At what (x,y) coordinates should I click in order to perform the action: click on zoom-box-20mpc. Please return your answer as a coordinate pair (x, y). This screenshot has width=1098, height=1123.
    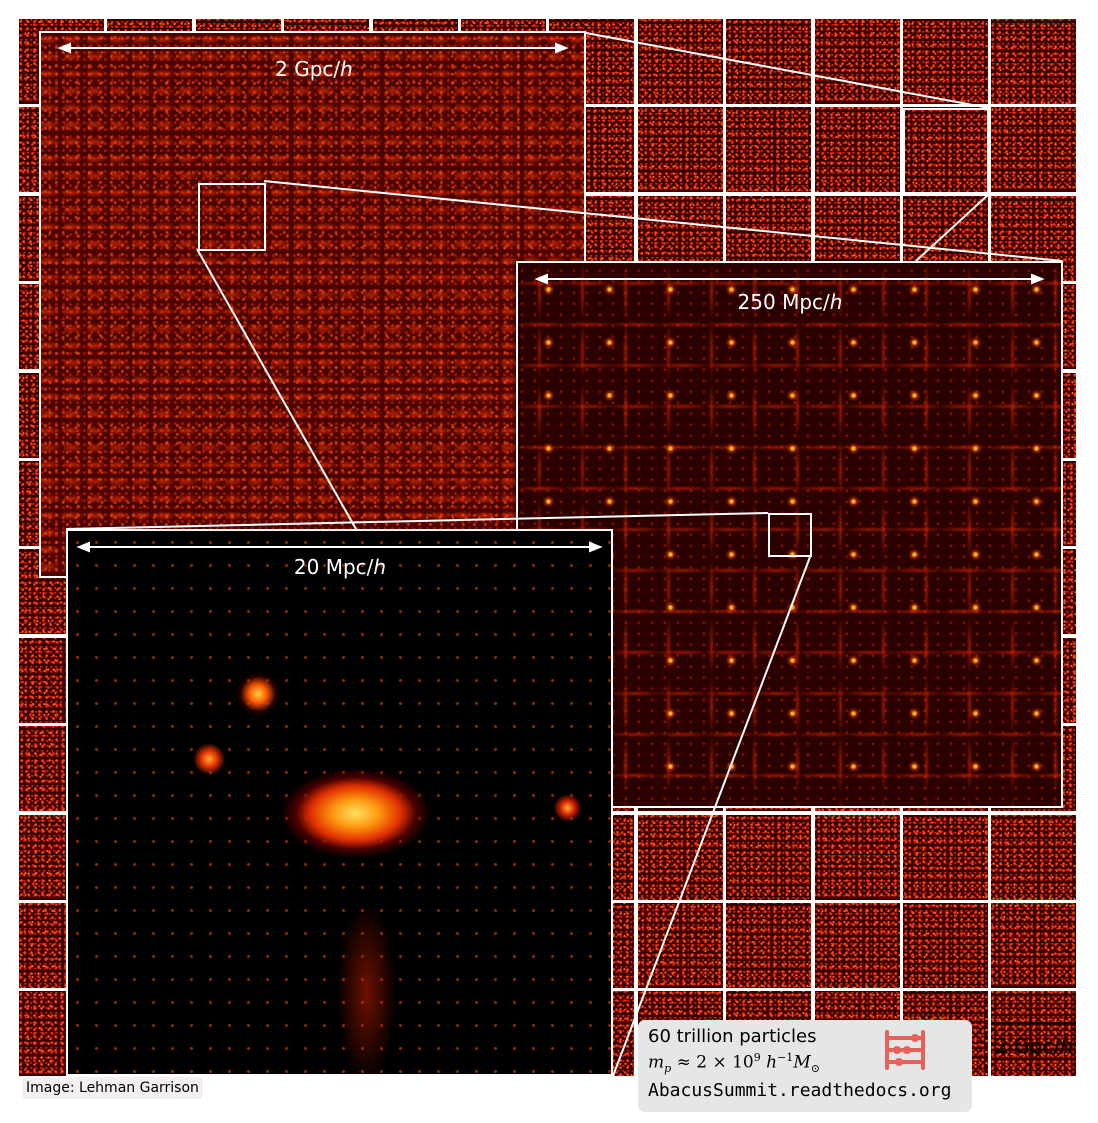
    Looking at the image, I should click on (790, 535).